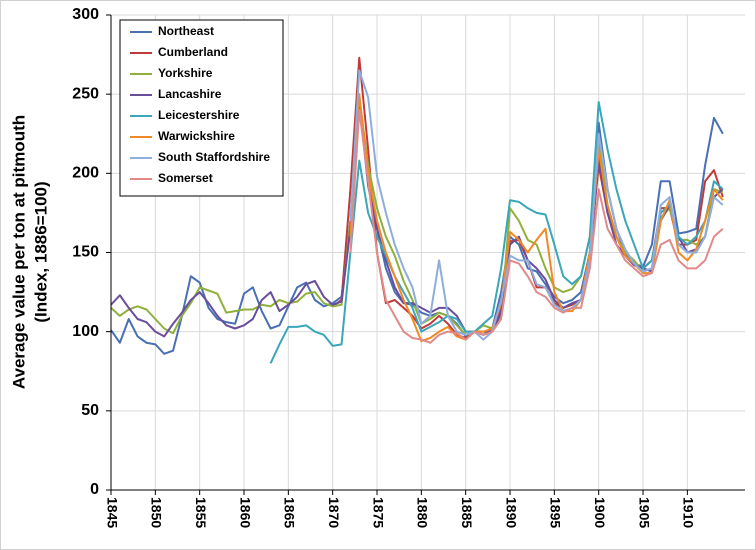 This screenshot has height=550, width=756. What do you see at coordinates (190, 94) in the screenshot?
I see `legend-label: Lancashire` at bounding box center [190, 94].